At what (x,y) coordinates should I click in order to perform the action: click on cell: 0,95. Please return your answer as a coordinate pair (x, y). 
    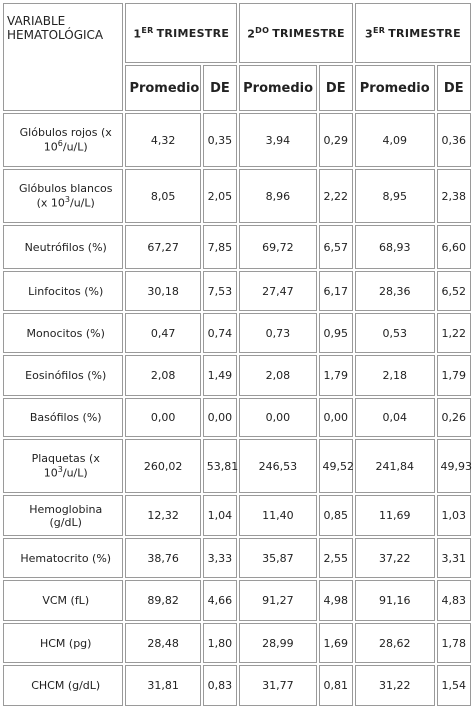
    Looking at the image, I should click on (335, 333).